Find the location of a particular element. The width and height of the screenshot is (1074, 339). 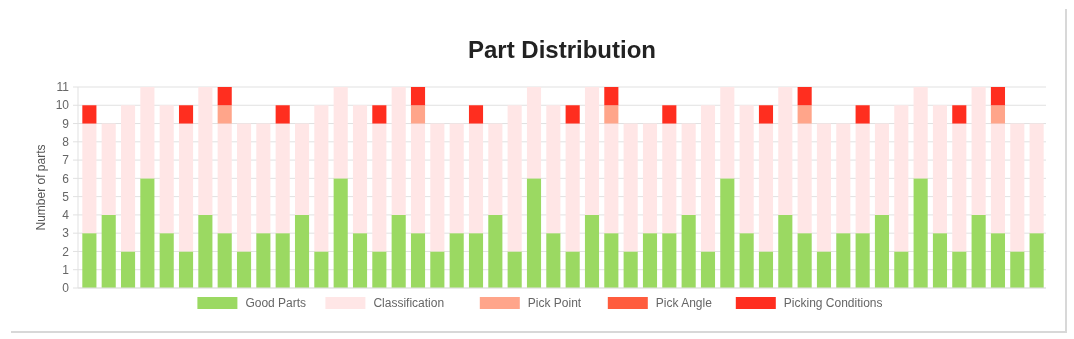

y-axis-title: Number of parts is located at coordinates (41, 187).